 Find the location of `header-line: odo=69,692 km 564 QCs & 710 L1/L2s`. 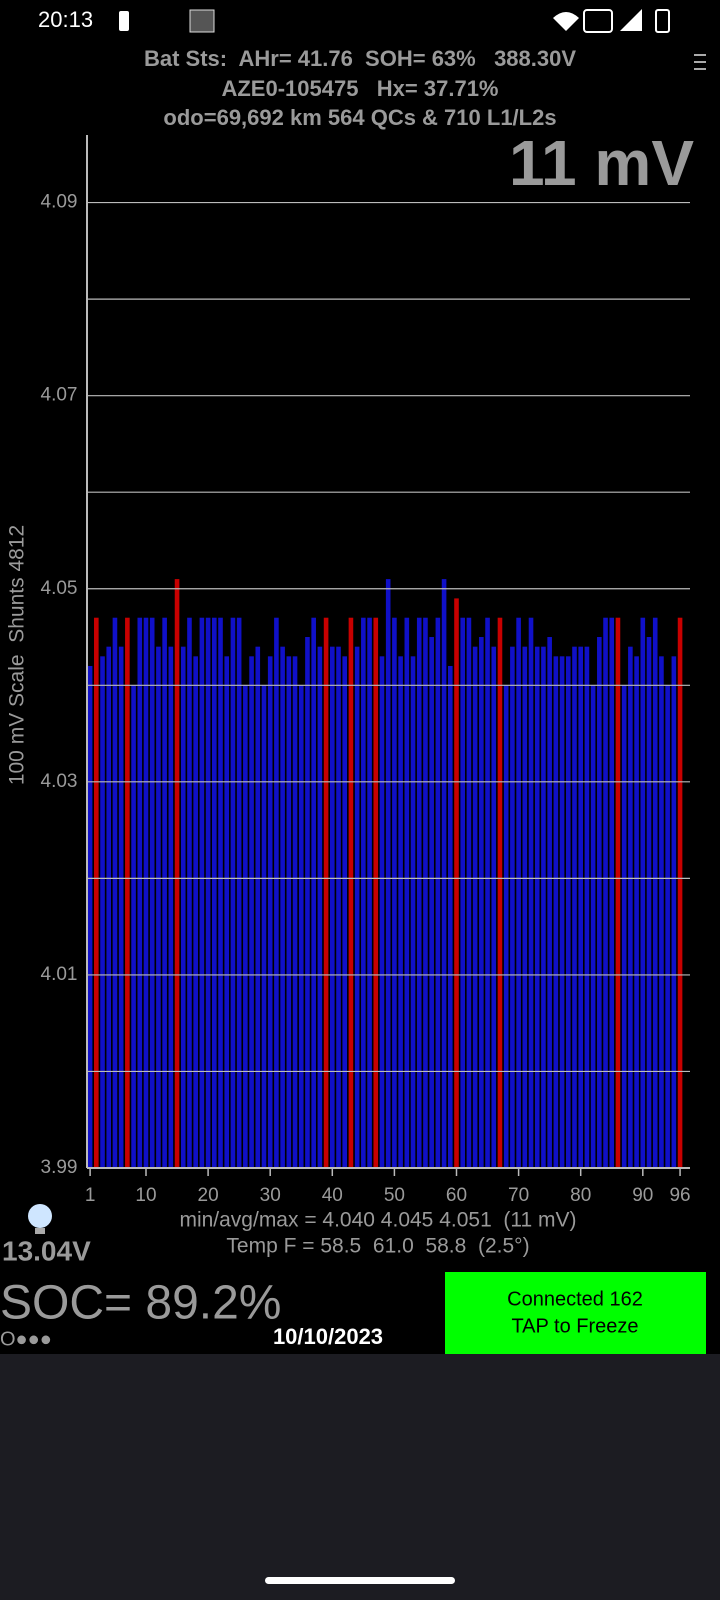

header-line: odo=69,692 km 564 QCs & 710 L1/L2s is located at coordinates (359, 117).